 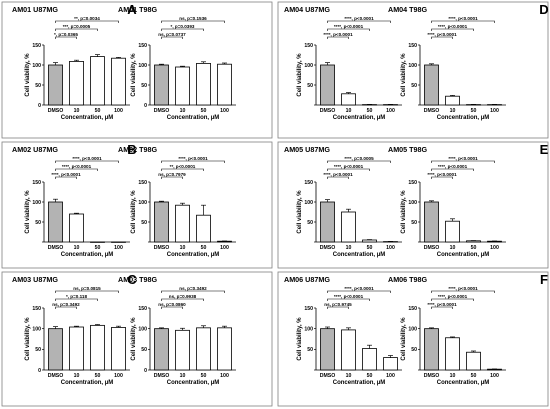 I want to click on panel-title: AM02 T98G, so click(x=138, y=149).